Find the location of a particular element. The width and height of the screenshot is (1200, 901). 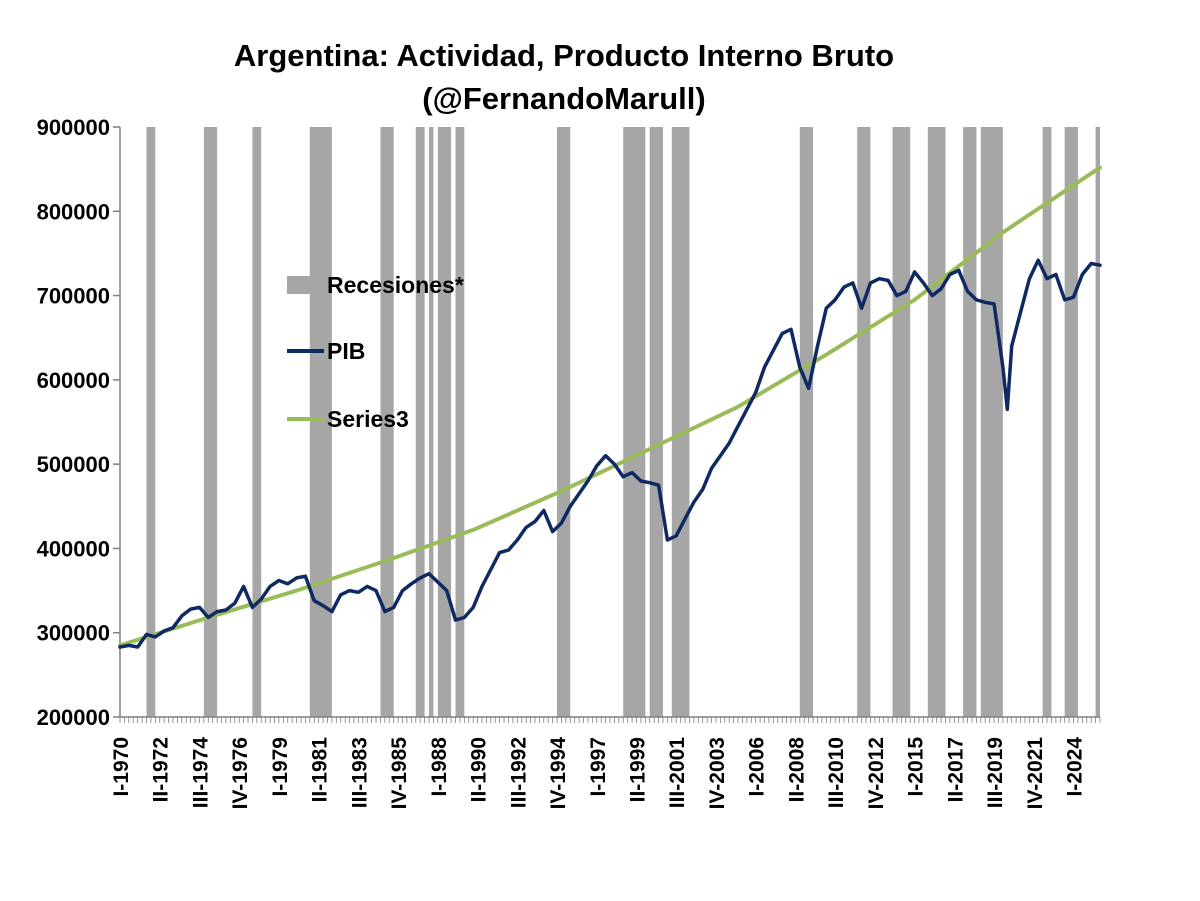

y-tick-label: 500000 is located at coordinates (73, 464).